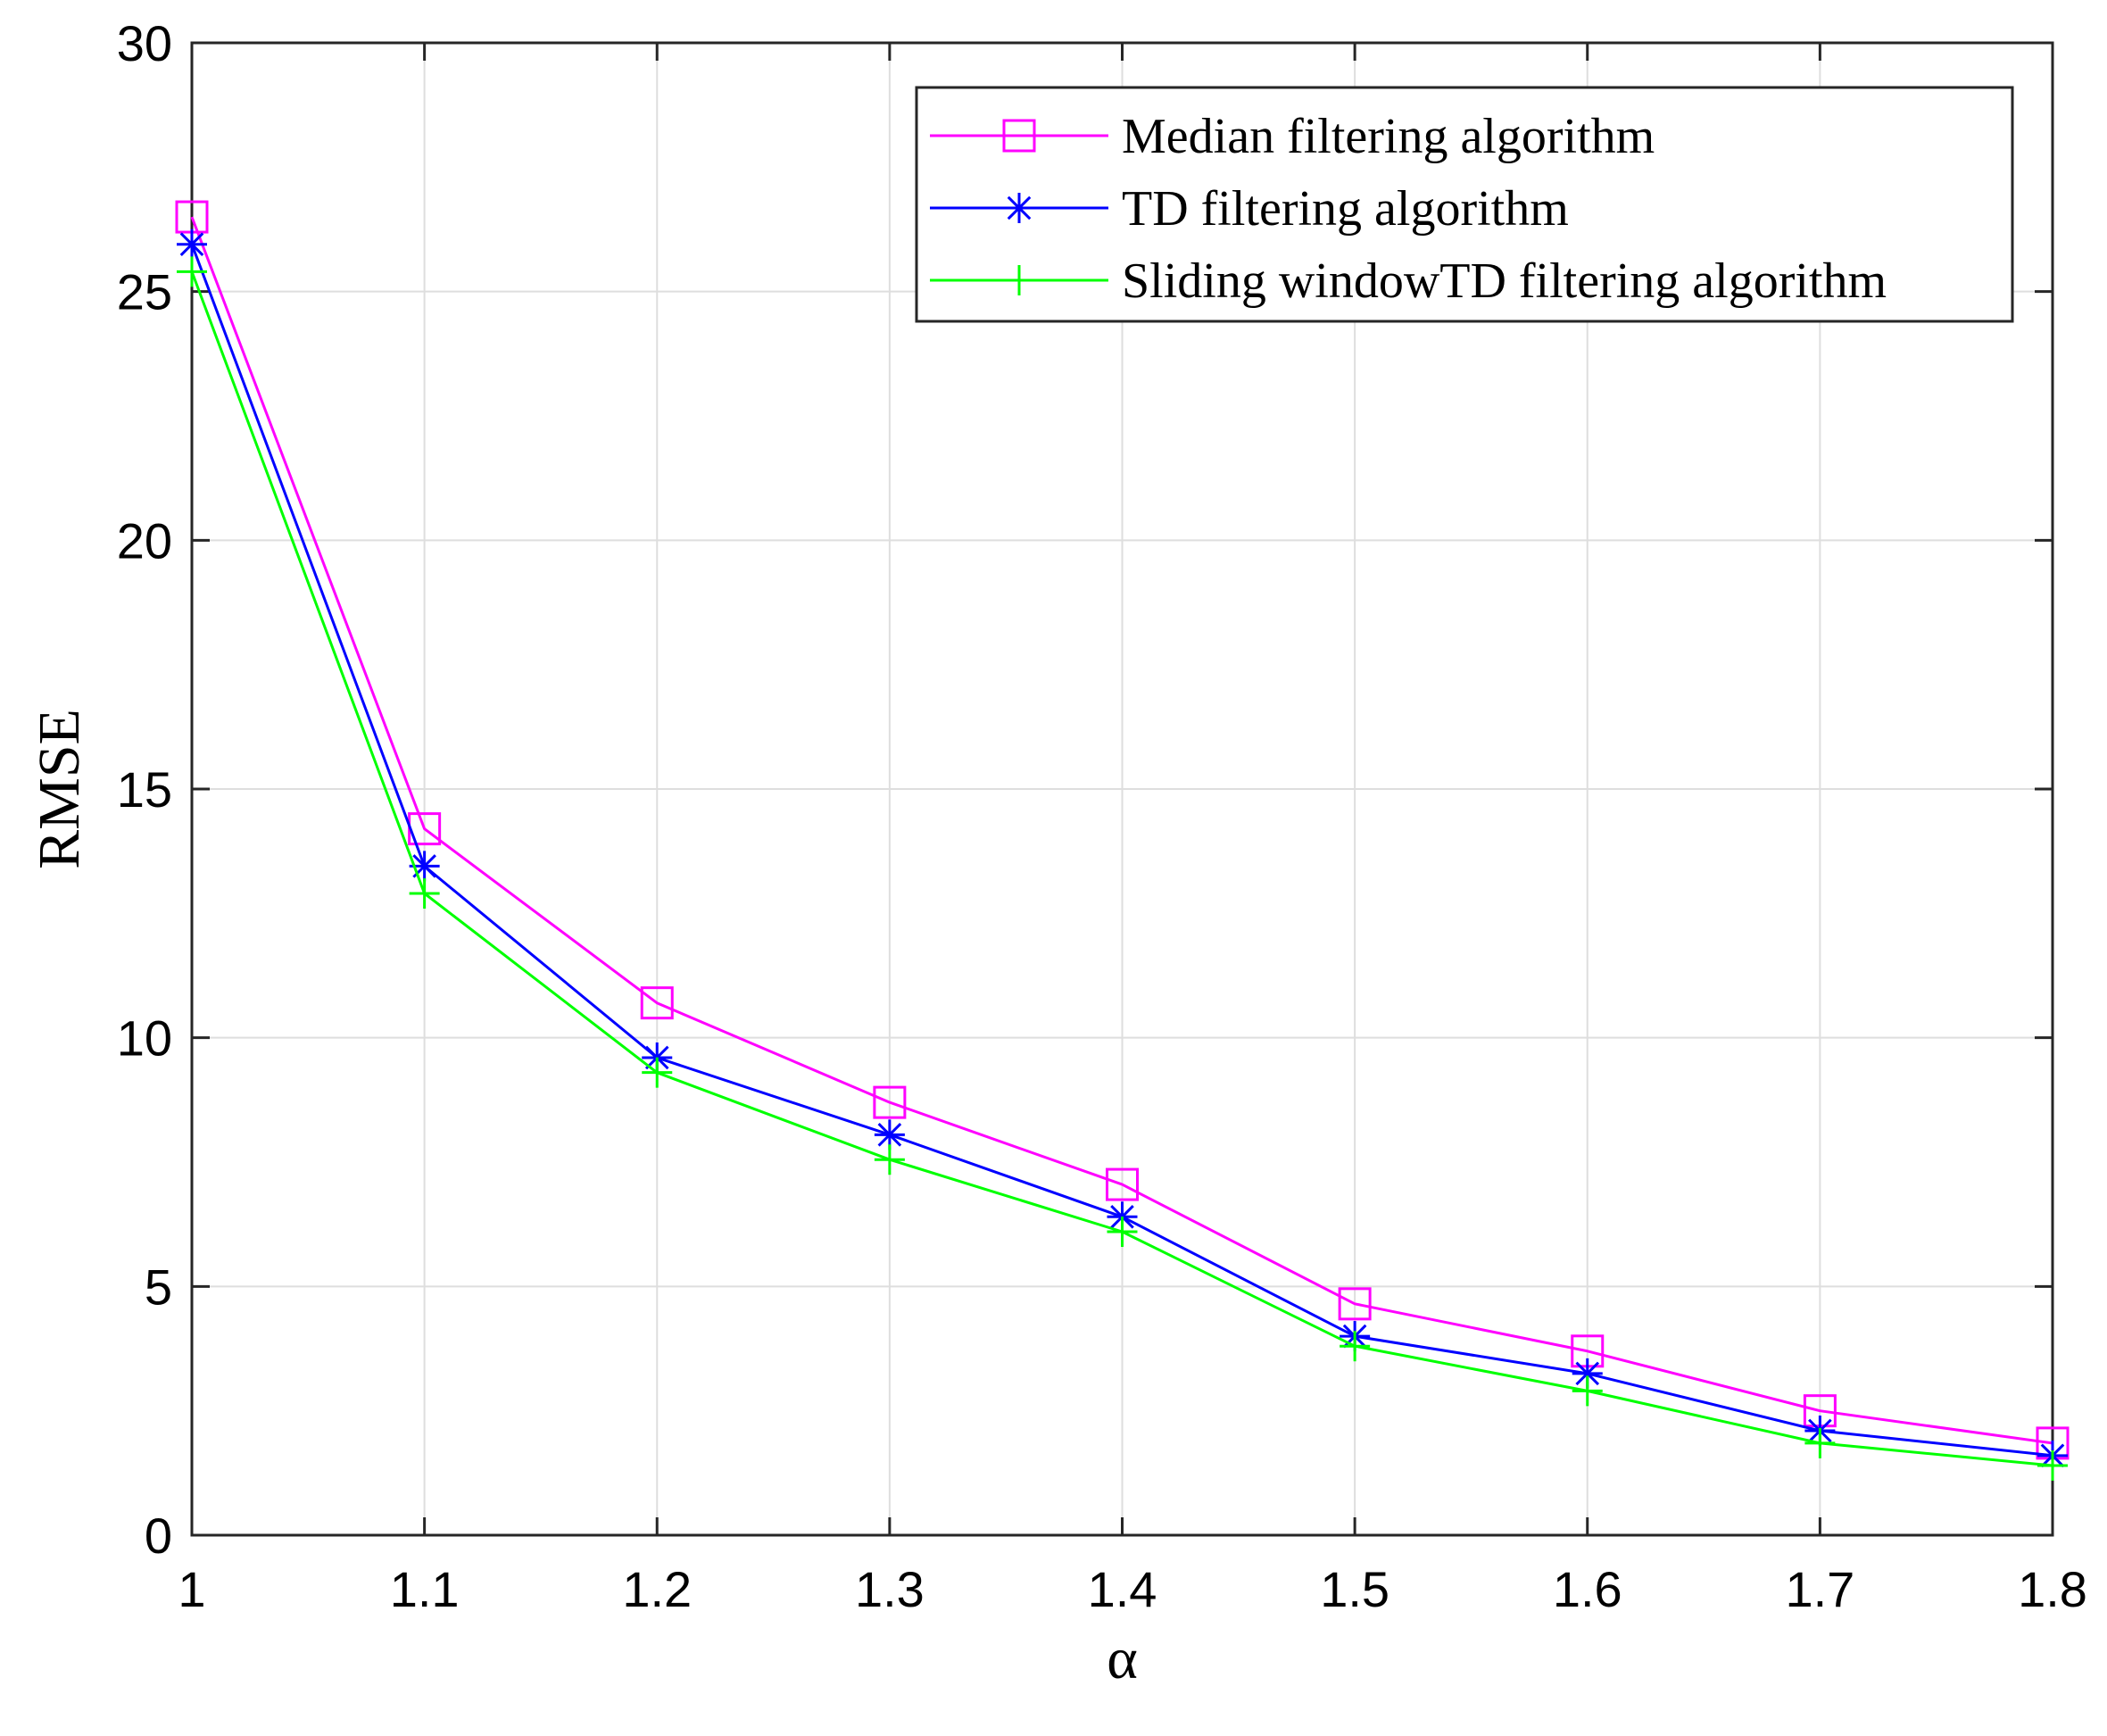 This screenshot has width=2107, height=1736. What do you see at coordinates (1122, 1589) in the screenshot?
I see `x-tick-label: 1.4` at bounding box center [1122, 1589].